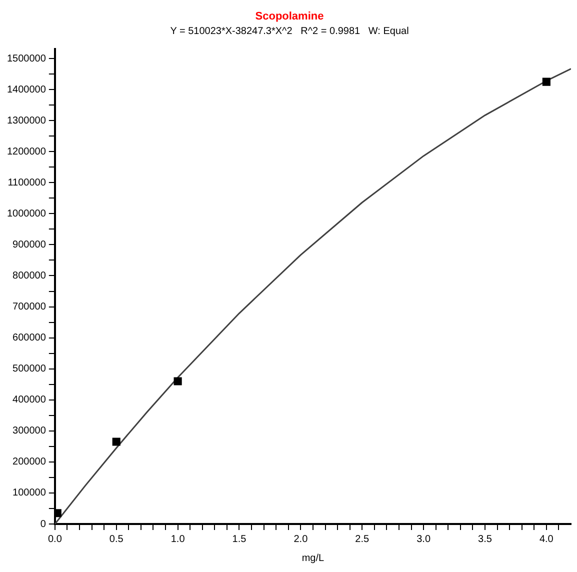 This screenshot has height=572, width=577. Describe the element at coordinates (26, 90) in the screenshot. I see `y-tick-label: 1400000` at that location.